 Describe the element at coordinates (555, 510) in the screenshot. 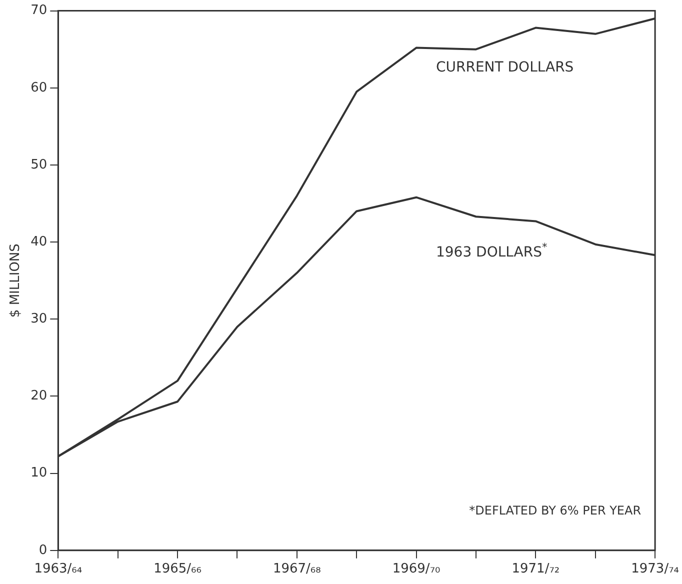

I see `annotation: *DEFLATED BY 6% PER YEAR` at that location.